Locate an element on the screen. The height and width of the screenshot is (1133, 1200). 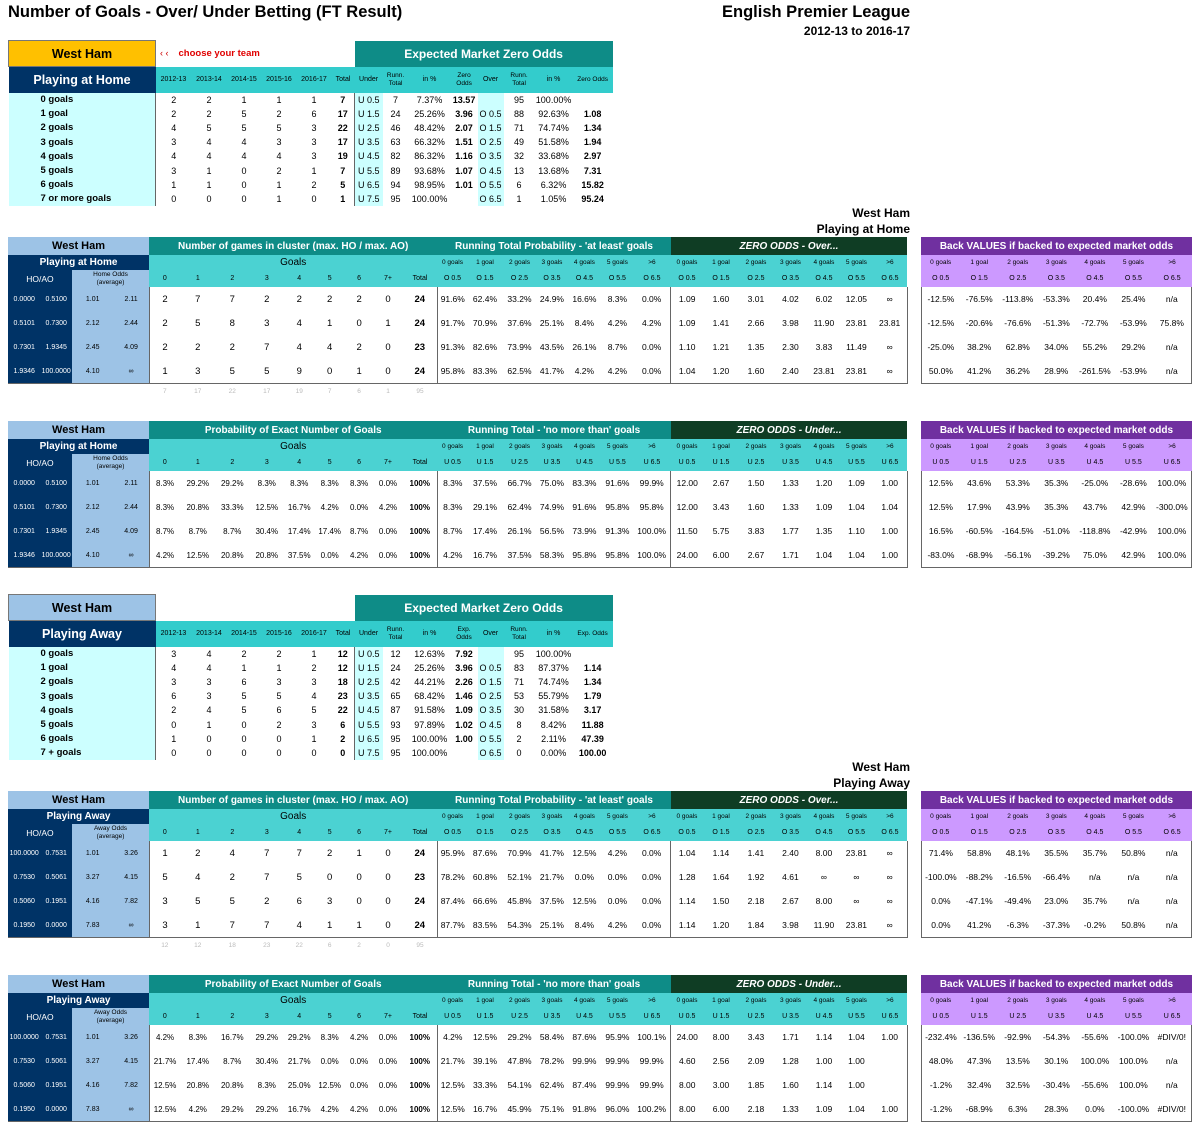
summary-cell: 86.32% is located at coordinates (429, 156).